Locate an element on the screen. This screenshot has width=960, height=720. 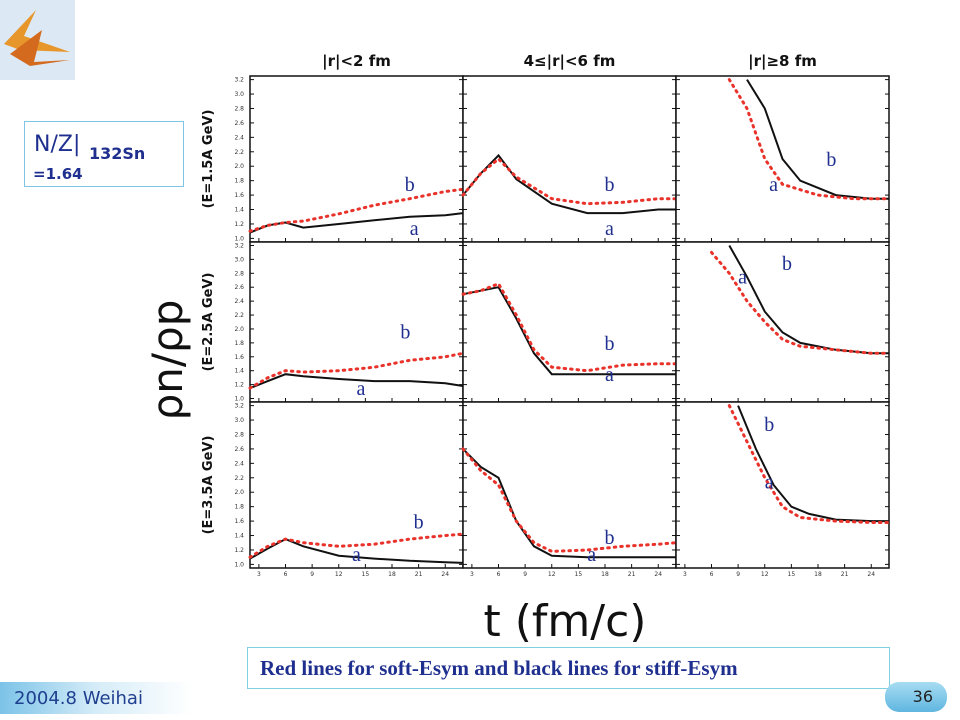
x-tick-label: 12 is located at coordinates (339, 574).